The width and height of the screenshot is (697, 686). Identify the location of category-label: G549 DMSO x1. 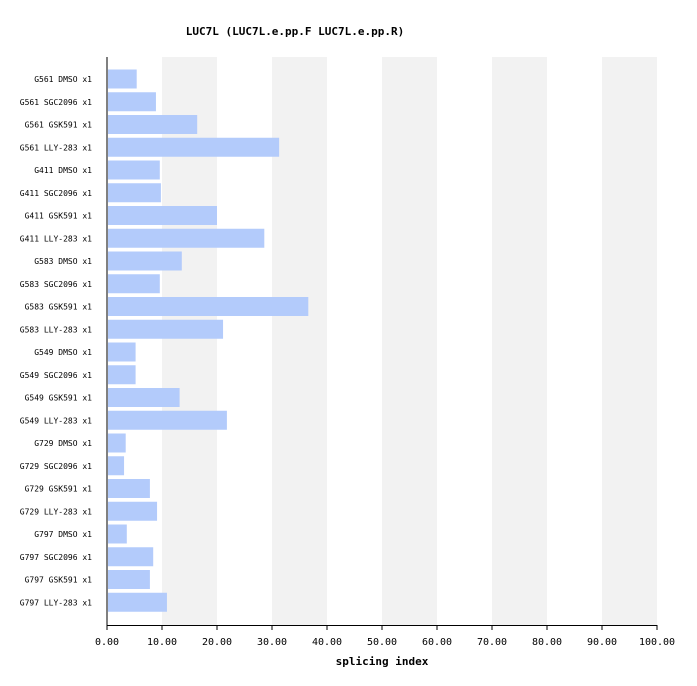
(63, 352).